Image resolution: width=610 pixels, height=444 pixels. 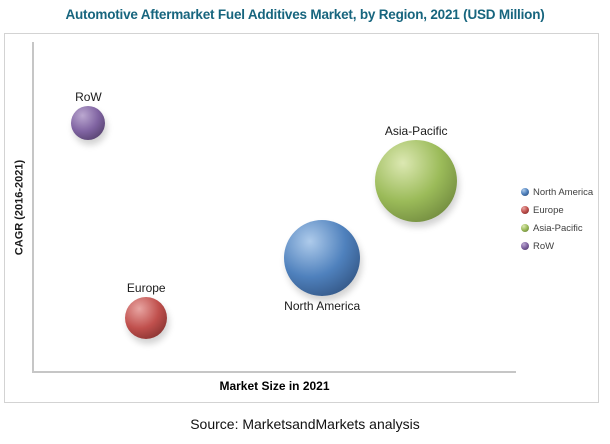 What do you see at coordinates (416, 180) in the screenshot?
I see `bubble-asia-pacific` at bounding box center [416, 180].